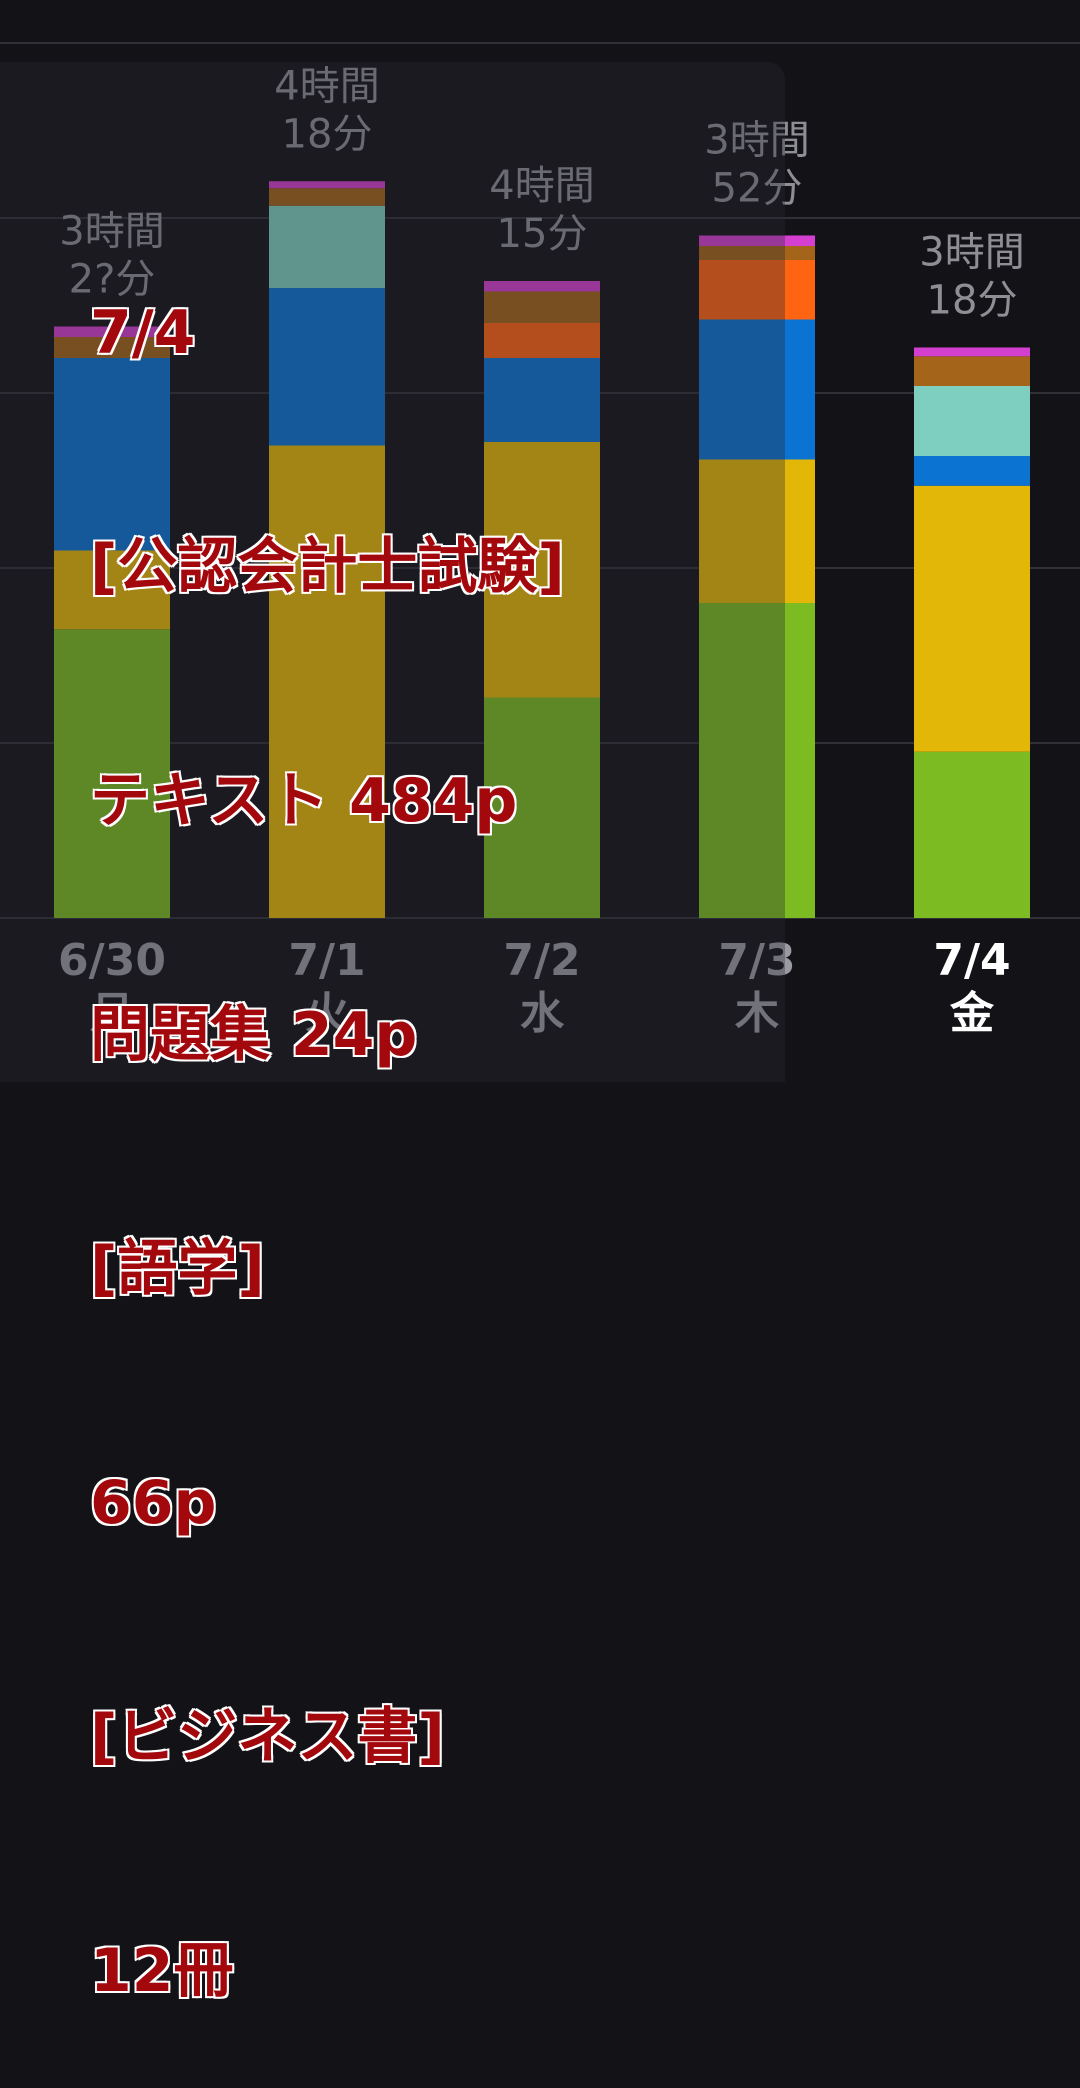  What do you see at coordinates (541, 960) in the screenshot?
I see `x-tick-date: 7/2` at bounding box center [541, 960].